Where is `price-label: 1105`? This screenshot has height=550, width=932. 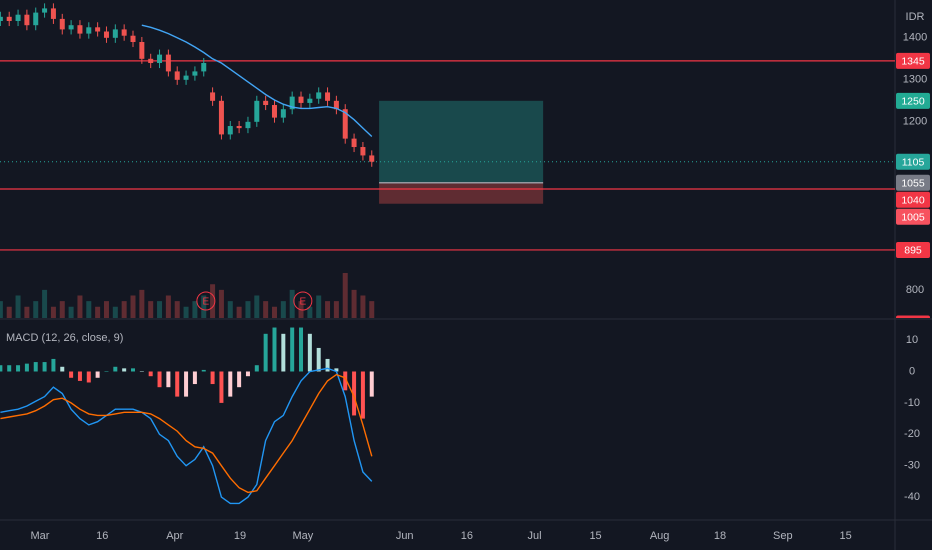 price-label: 1105 is located at coordinates (913, 163).